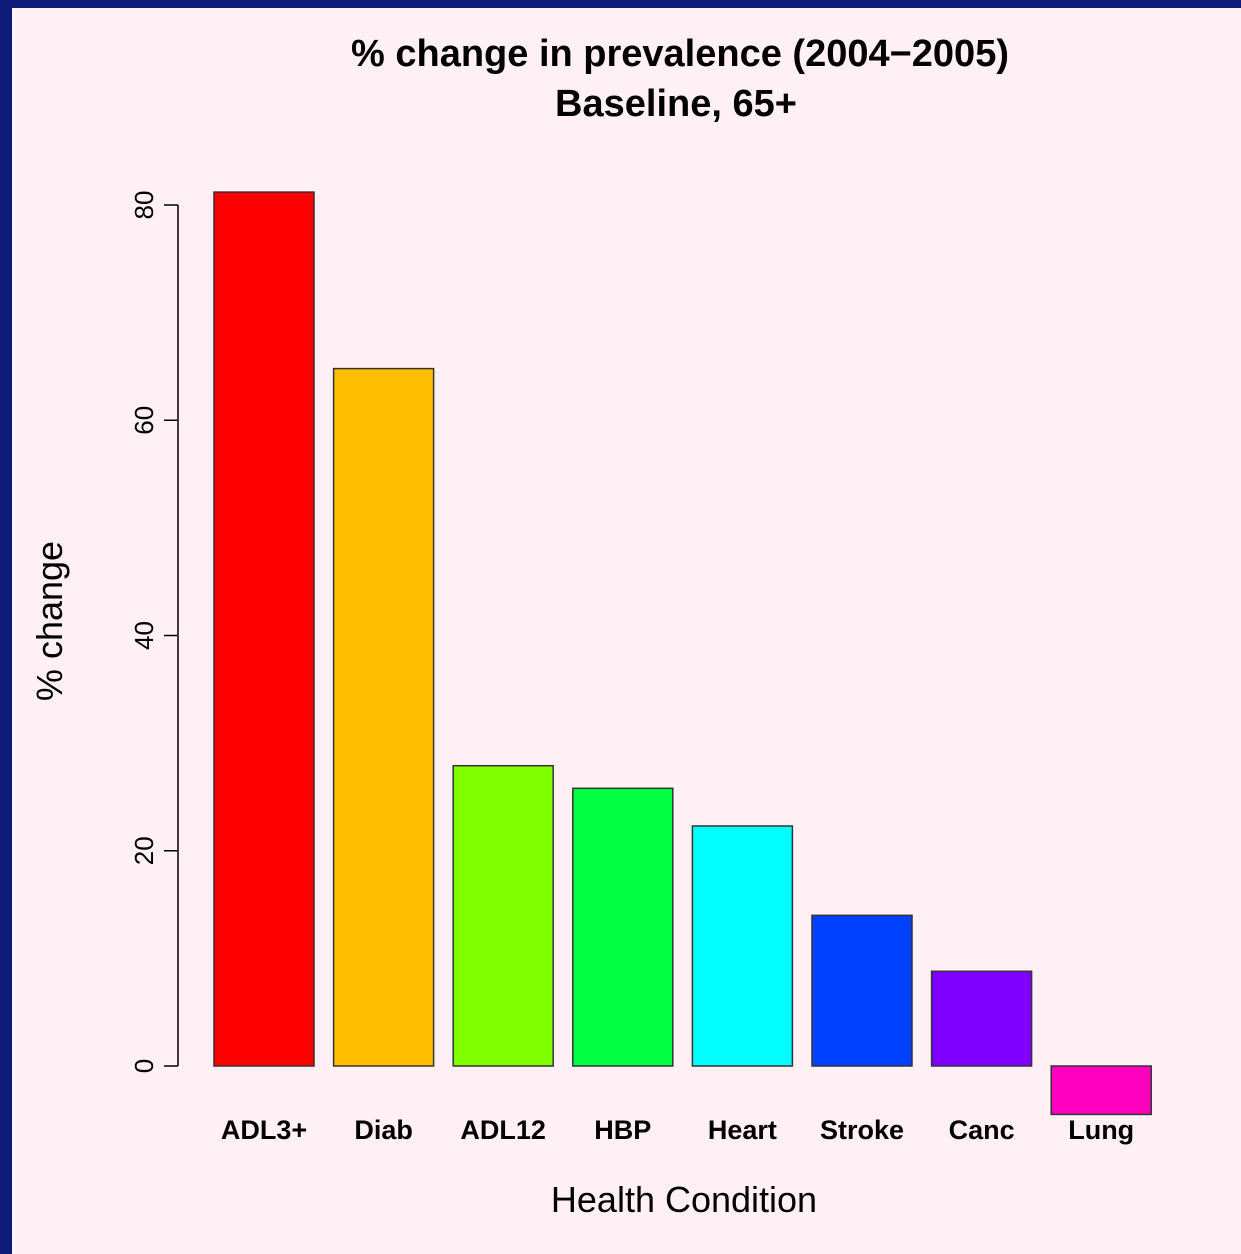 This screenshot has width=1241, height=1254. Describe the element at coordinates (144, 205) in the screenshot. I see `y-tick-label: 80` at that location.